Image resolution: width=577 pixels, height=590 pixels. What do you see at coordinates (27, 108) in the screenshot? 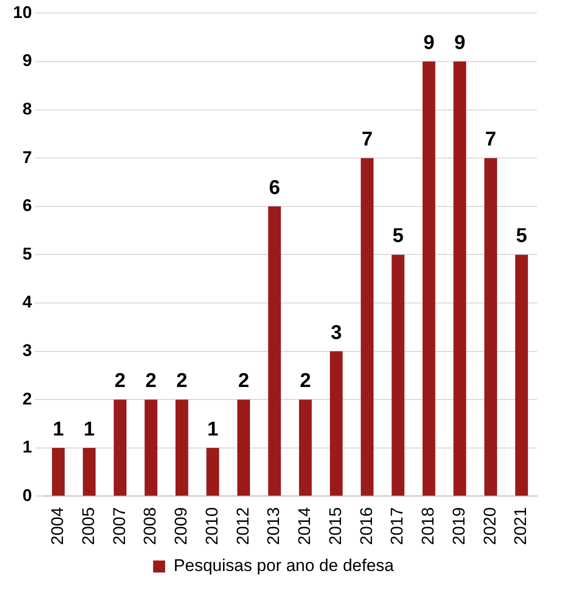
I see `y-tick-label: 8` at bounding box center [27, 108].